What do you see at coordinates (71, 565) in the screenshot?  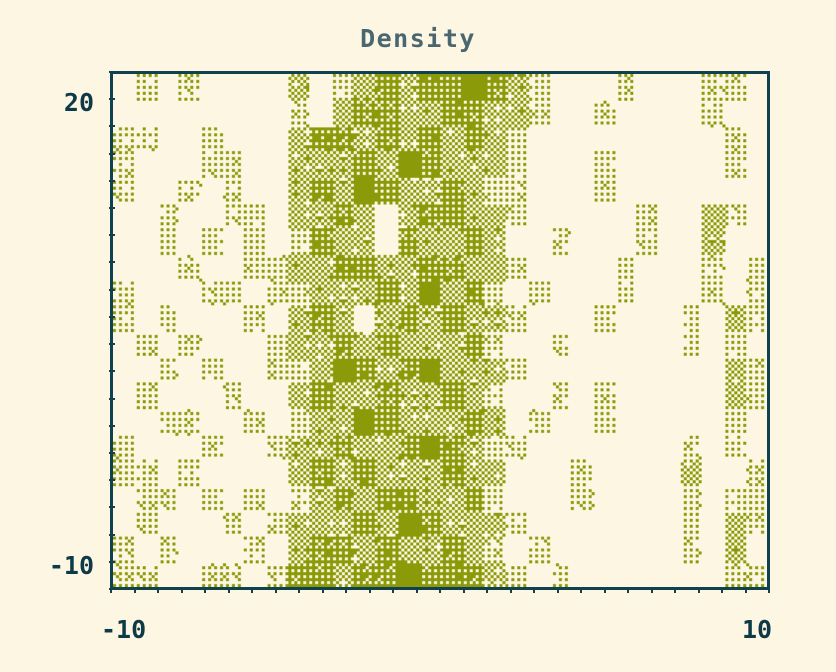 I see `y-axis-tick-label-bottom: -10` at bounding box center [71, 565].